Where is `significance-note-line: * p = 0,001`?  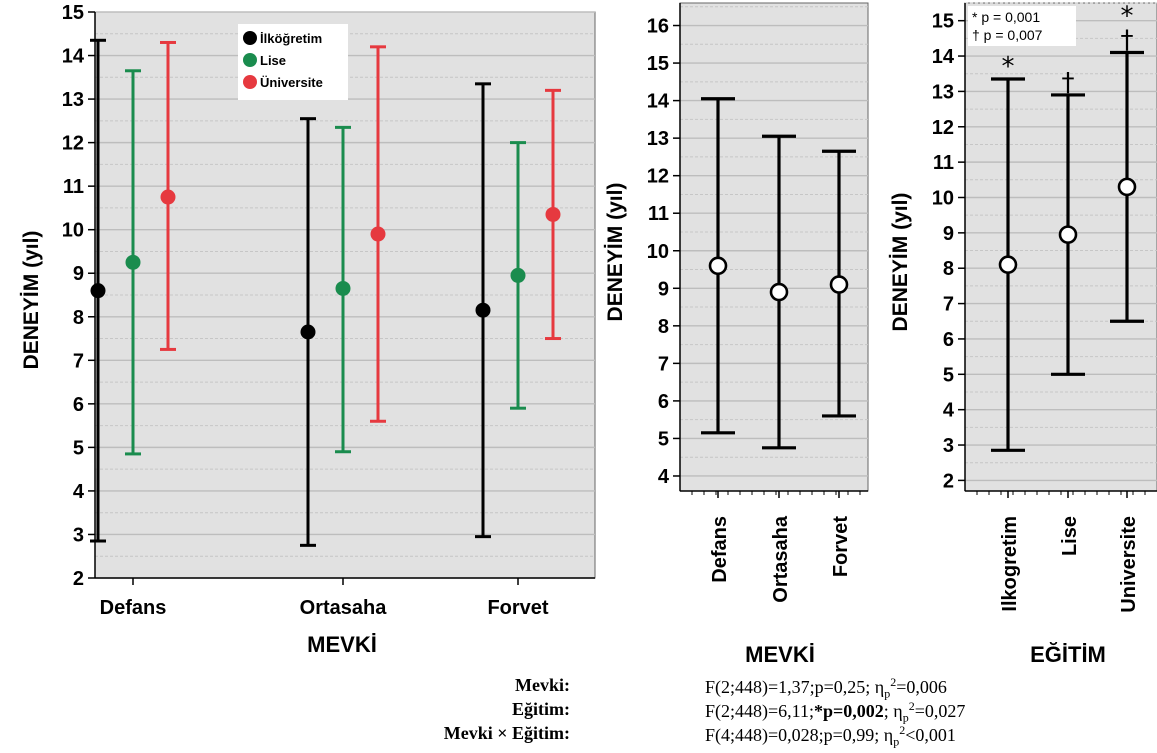 significance-note-line: * p = 0,001 is located at coordinates (1006, 17).